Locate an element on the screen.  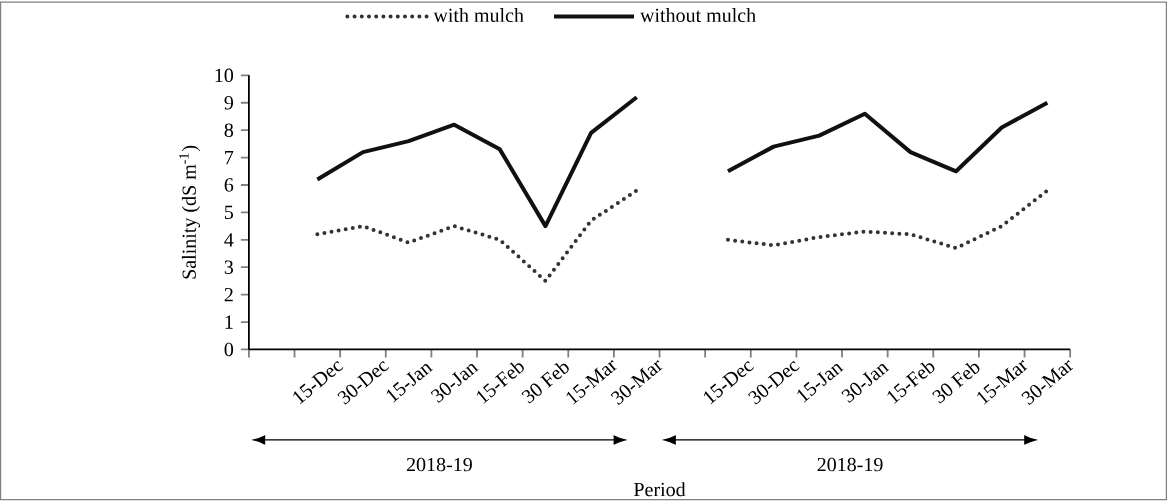
y-tick-label: 10 is located at coordinates (224, 75).